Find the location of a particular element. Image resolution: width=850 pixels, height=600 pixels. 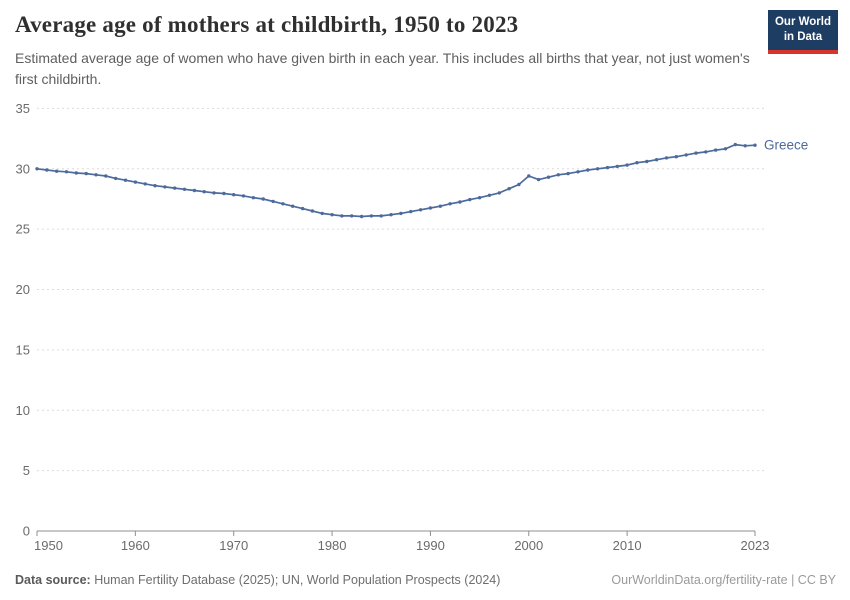

x-tick-label: 2010 is located at coordinates (627, 545).